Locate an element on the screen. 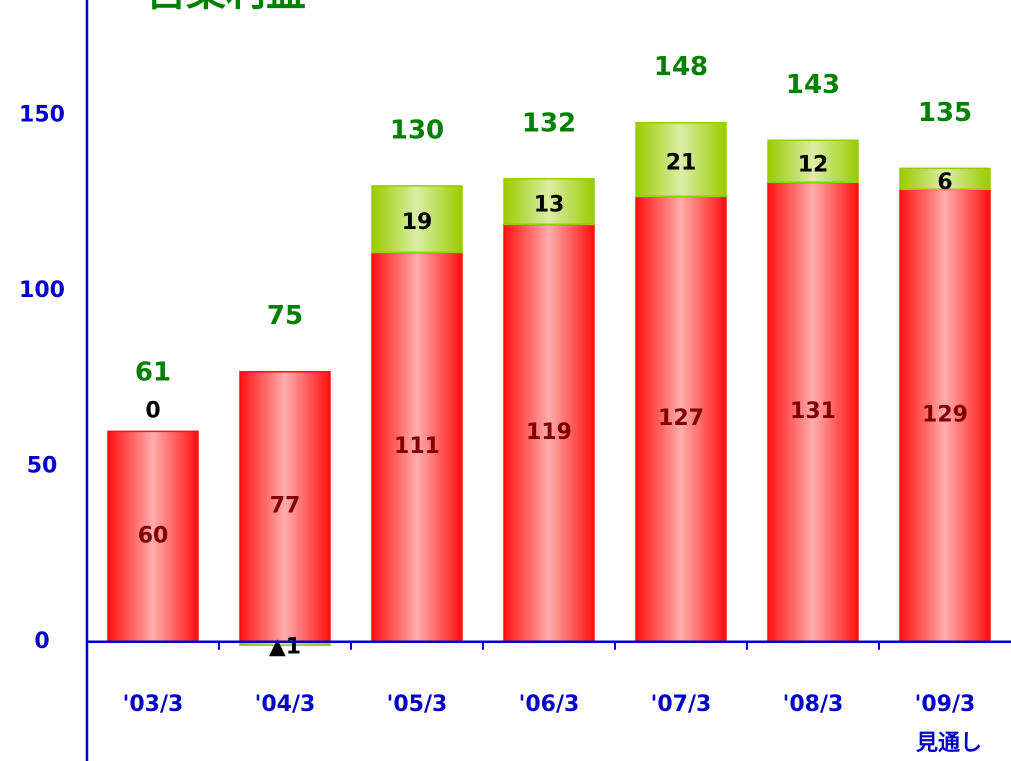  total-label: 132 is located at coordinates (549, 123).